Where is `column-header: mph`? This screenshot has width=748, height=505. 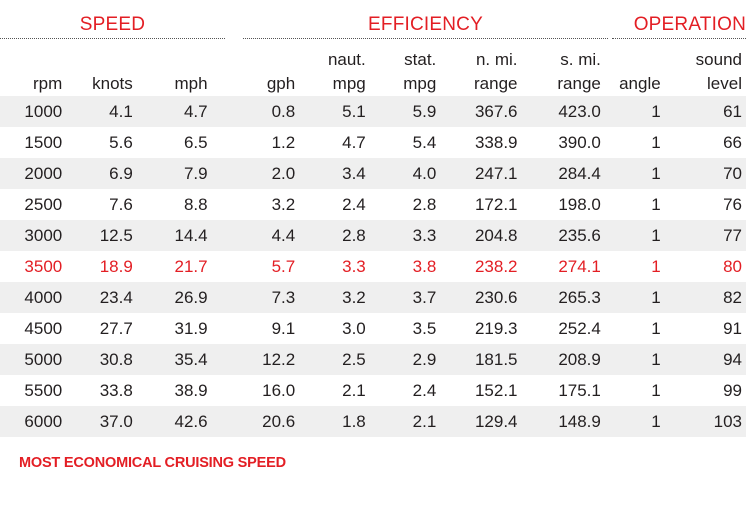
column-header: mph is located at coordinates (174, 68).